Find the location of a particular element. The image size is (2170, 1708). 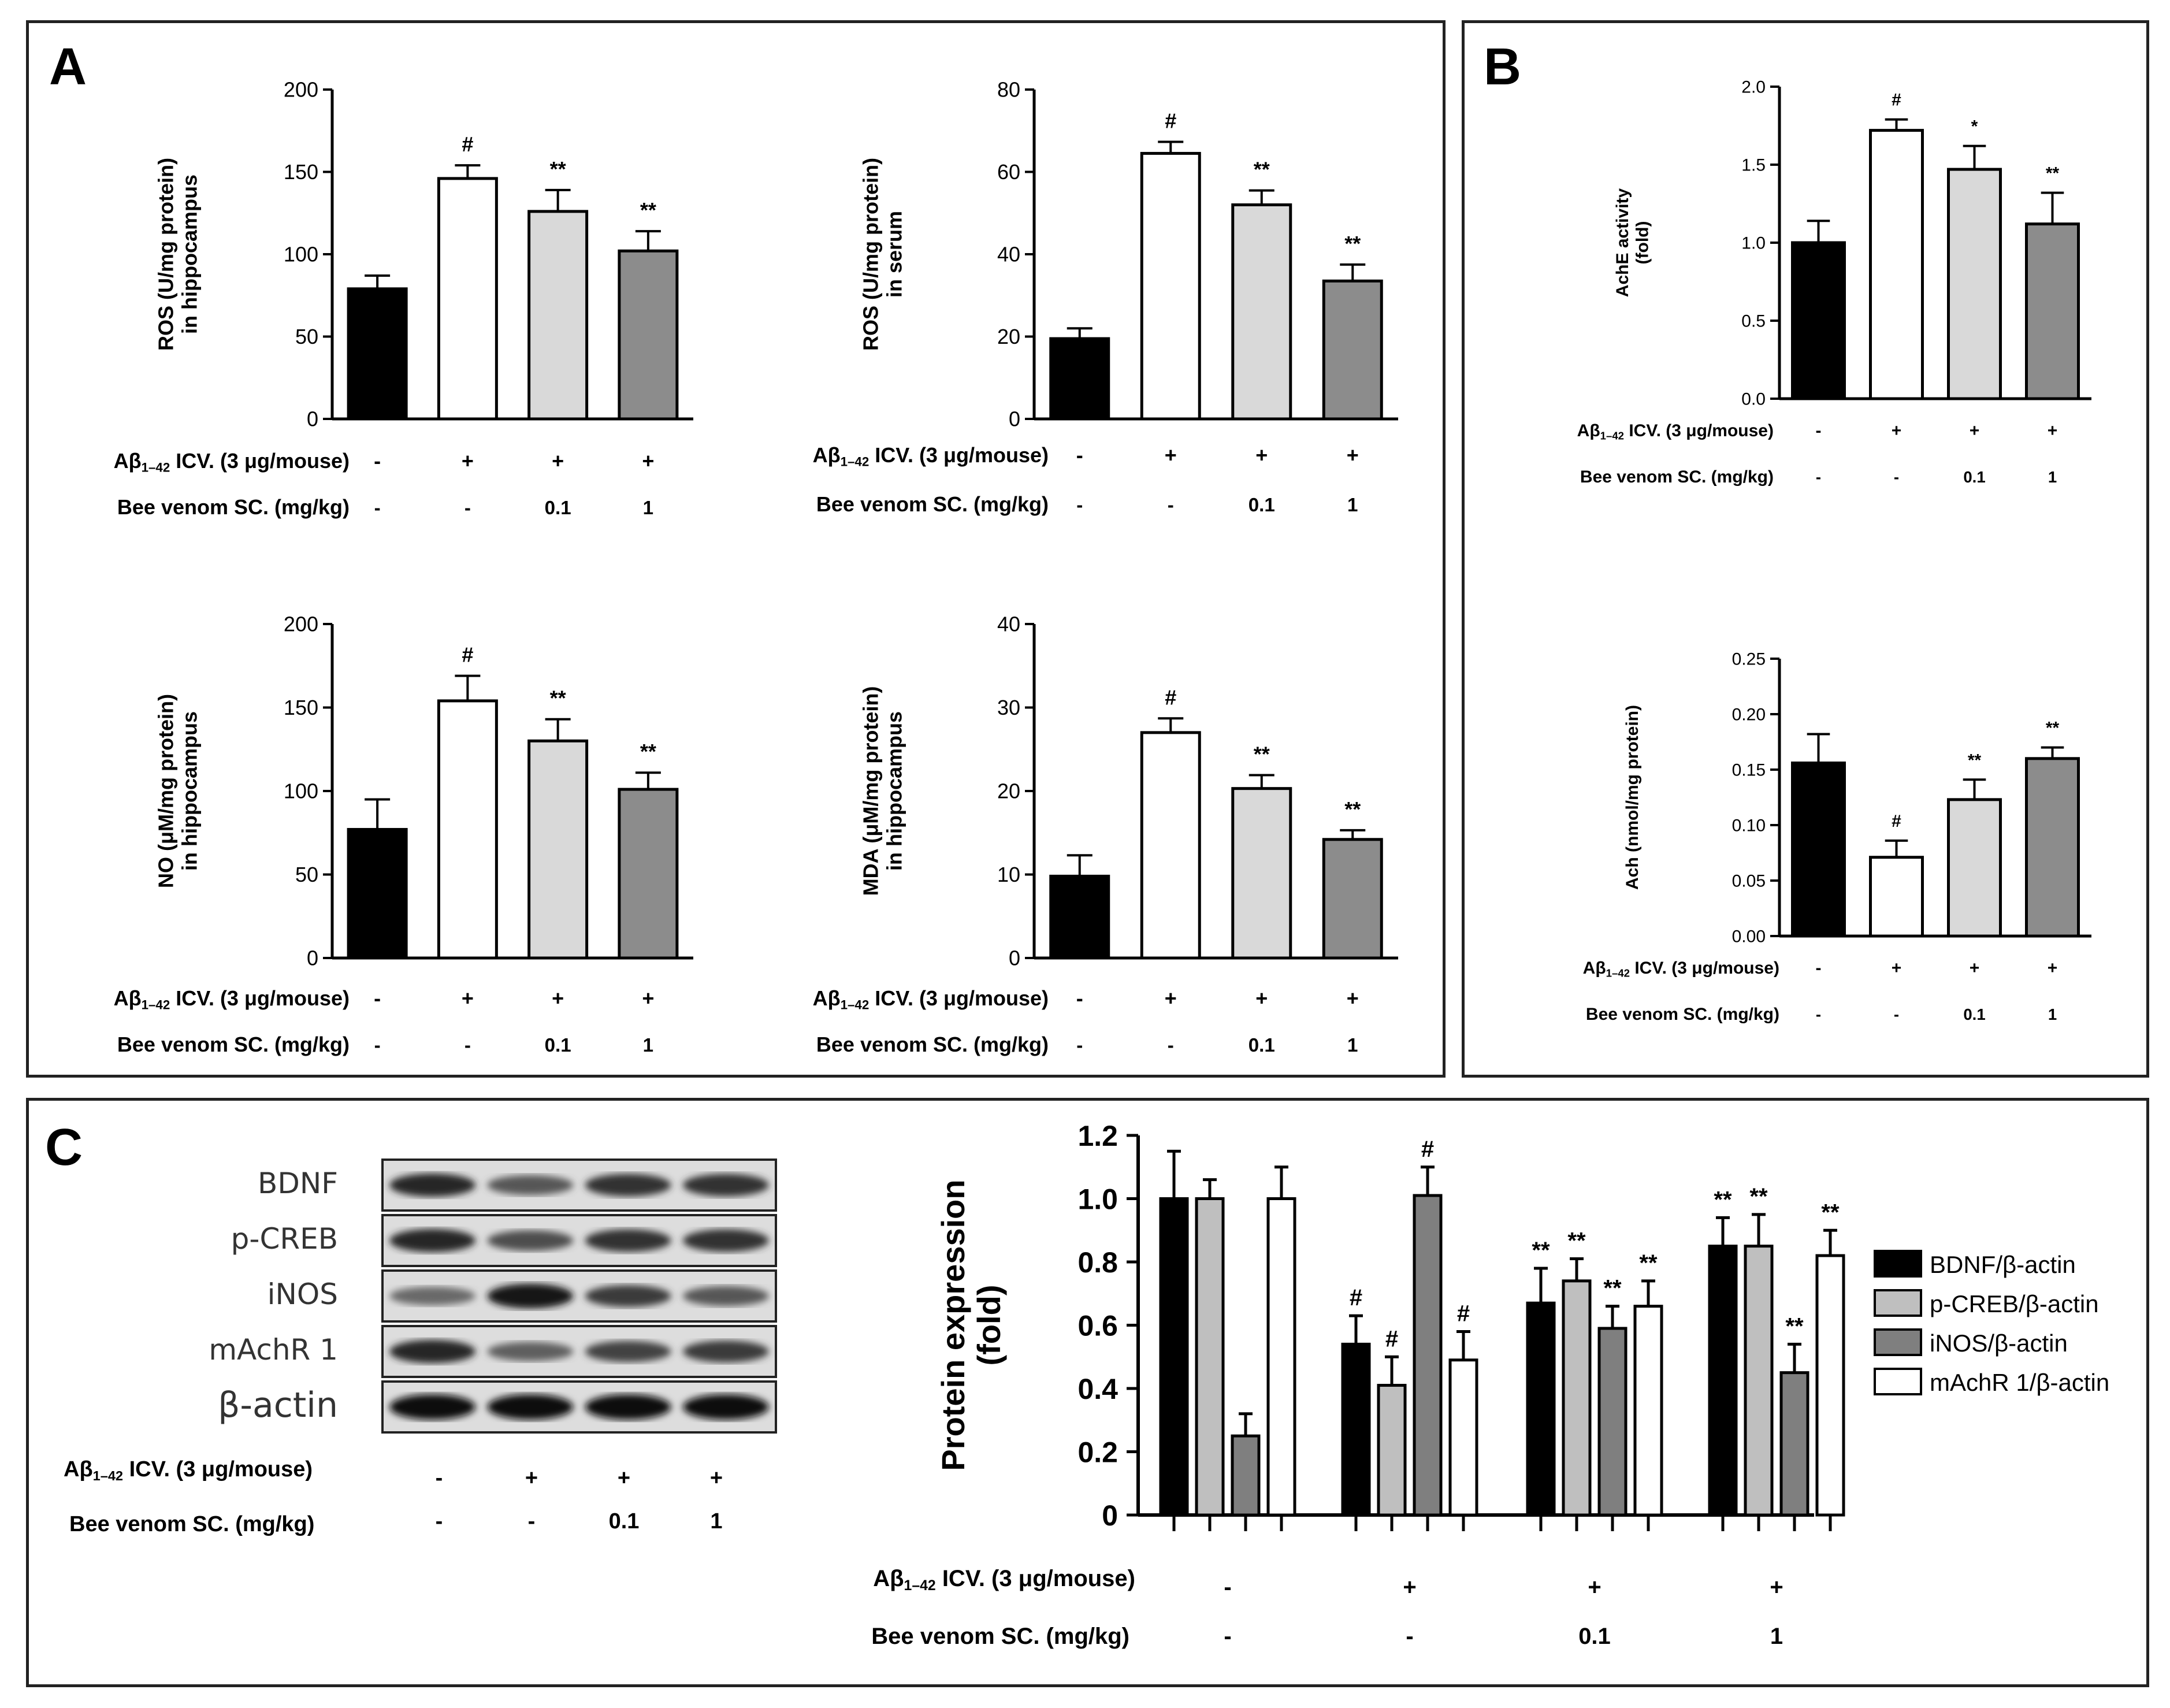

y-tick-label: 0.6 is located at coordinates (1097, 1326).